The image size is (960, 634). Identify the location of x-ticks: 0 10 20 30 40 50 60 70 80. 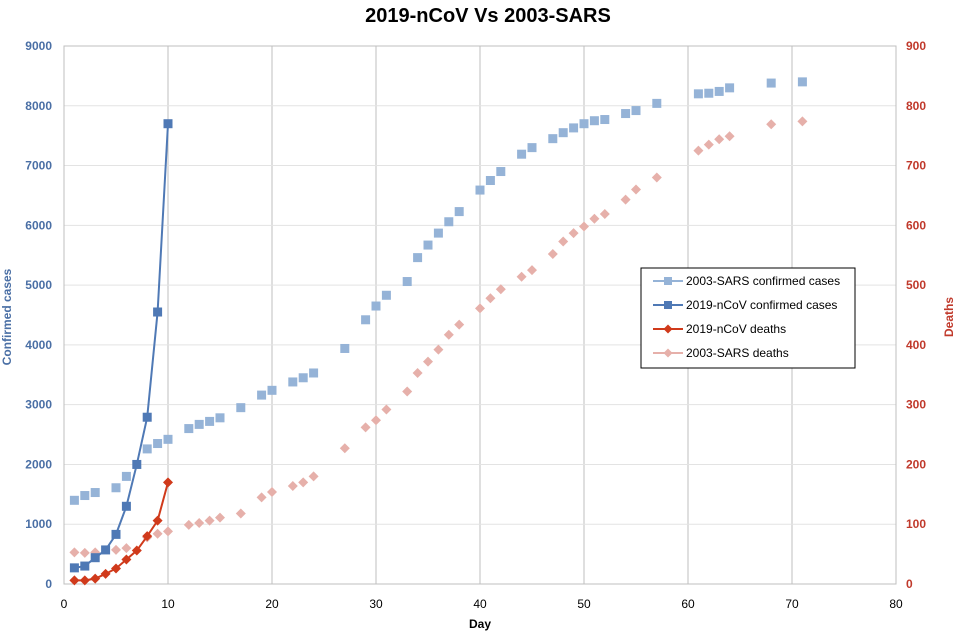
(482, 604).